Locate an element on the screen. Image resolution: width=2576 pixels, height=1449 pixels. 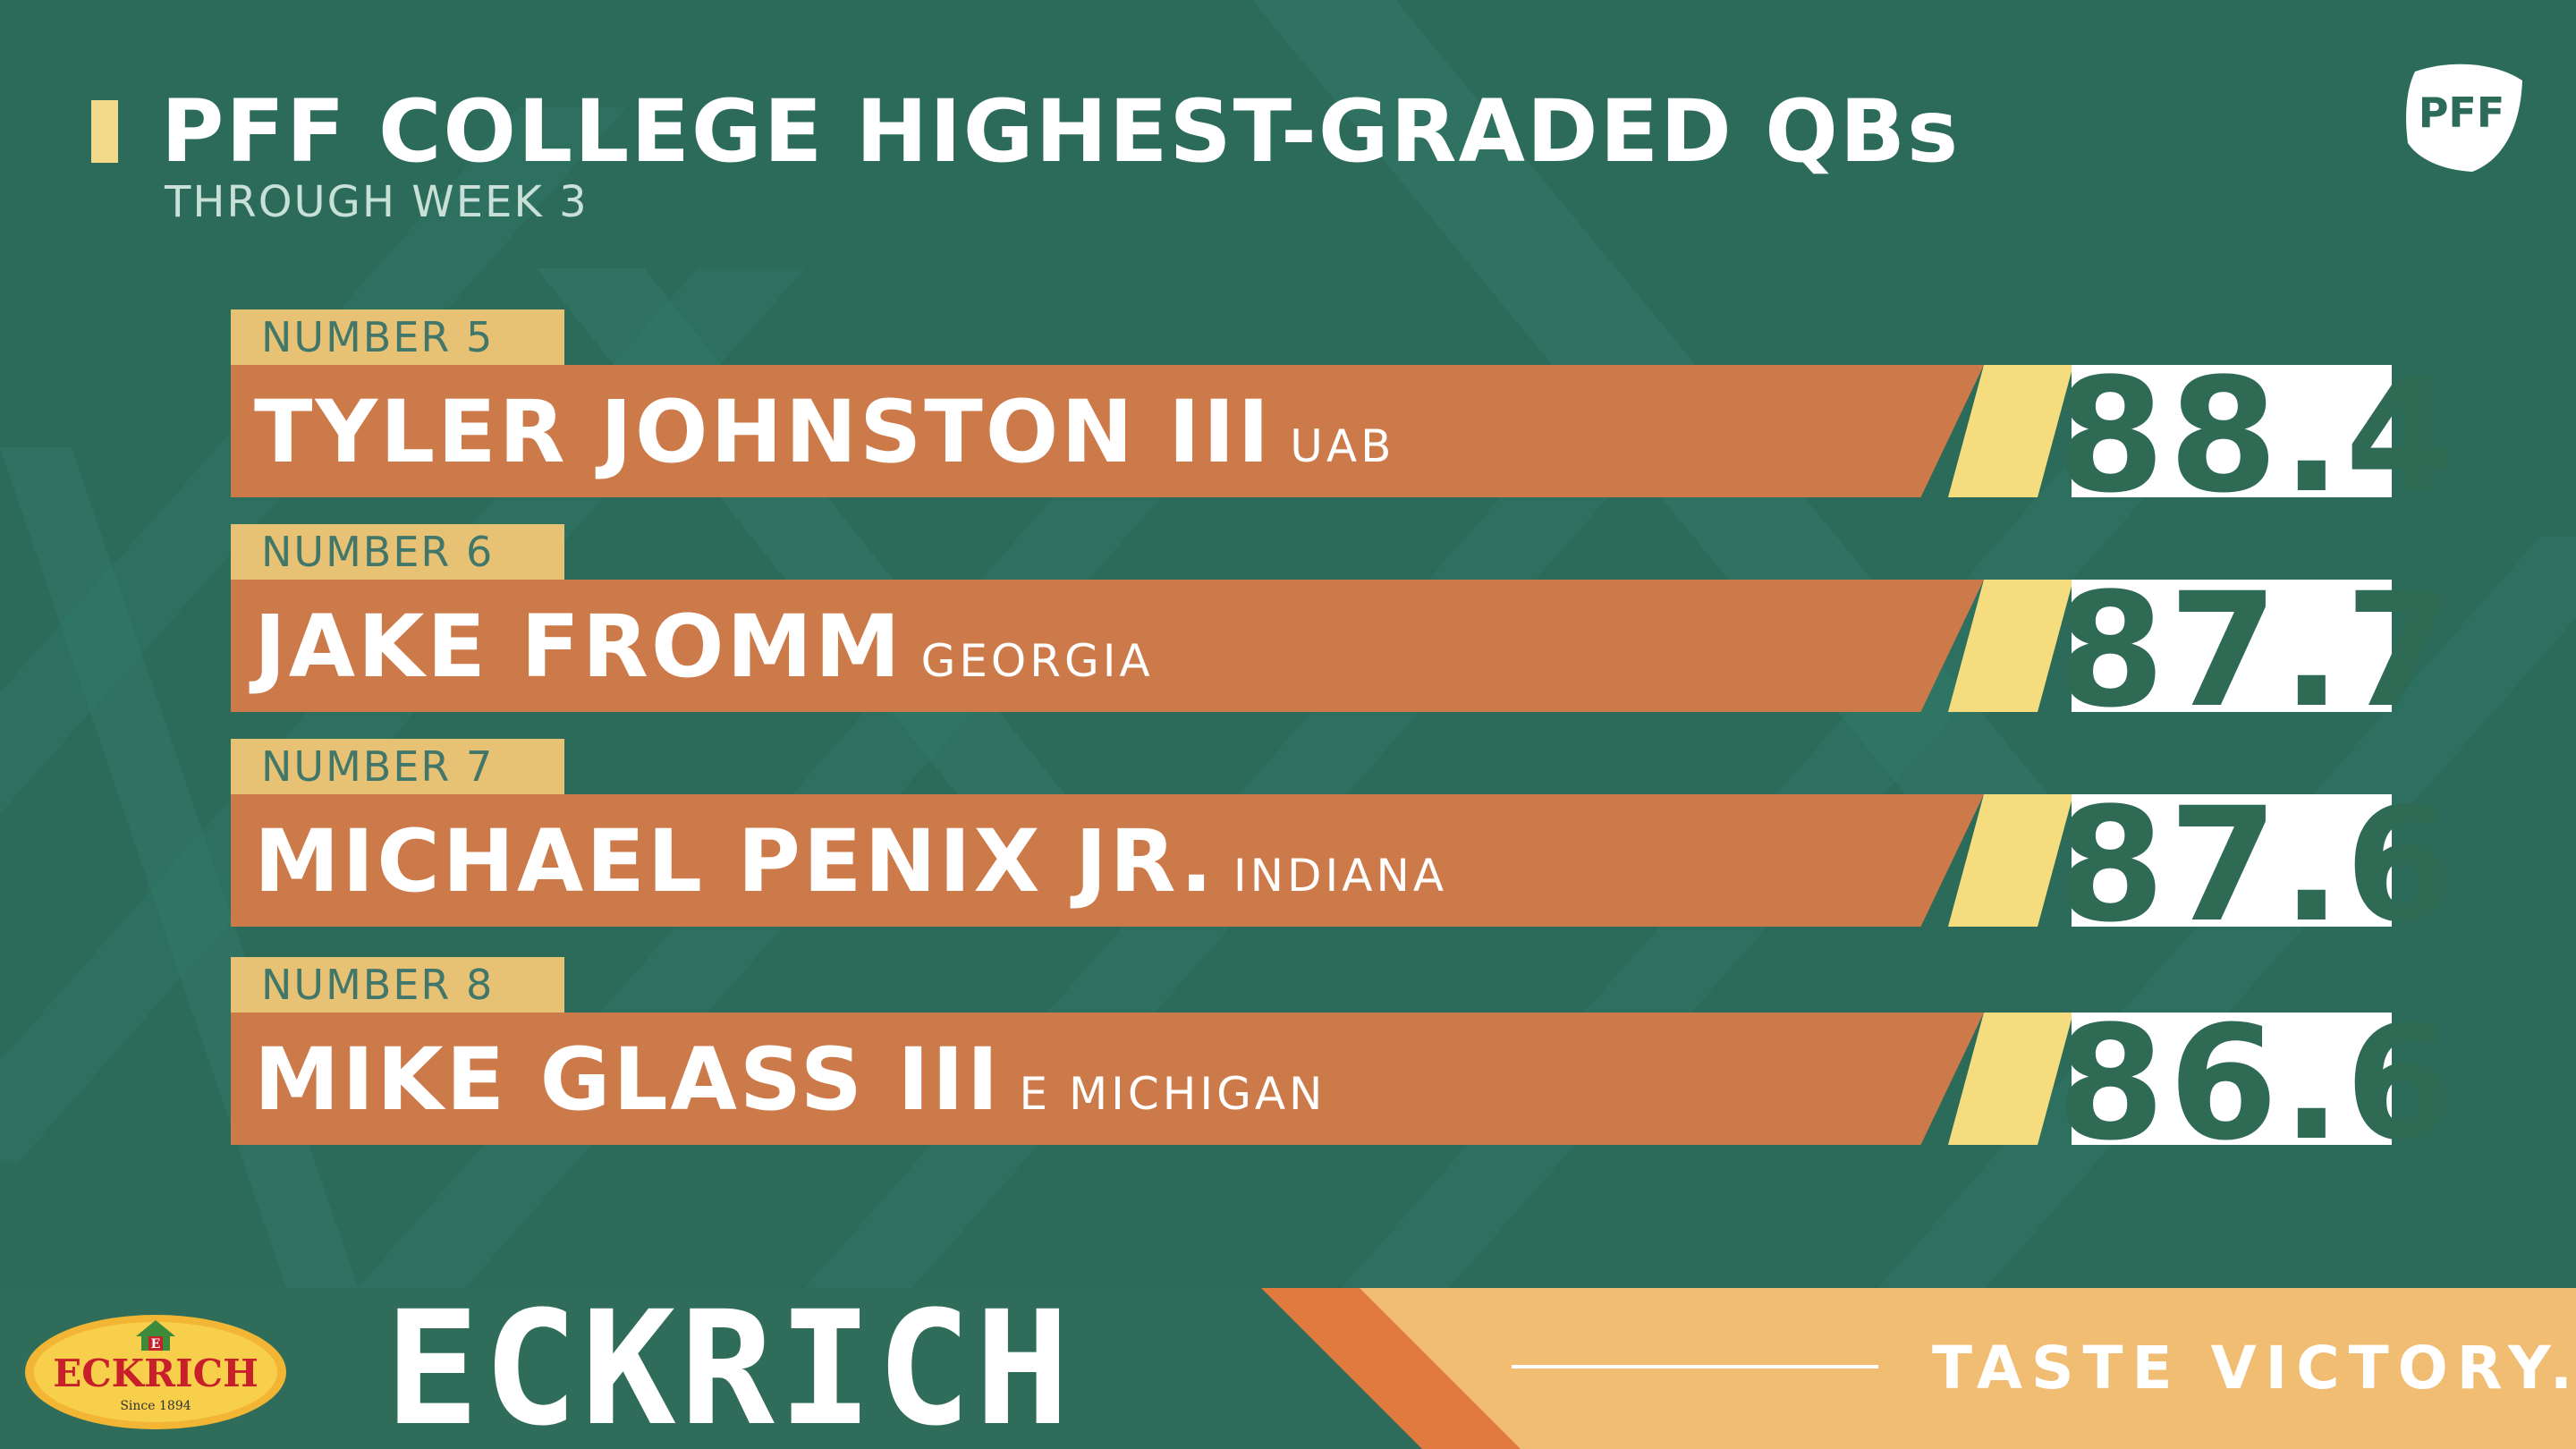
player-name-line: MIKE GLASS III E MICHIGAN is located at coordinates (790, 1086).